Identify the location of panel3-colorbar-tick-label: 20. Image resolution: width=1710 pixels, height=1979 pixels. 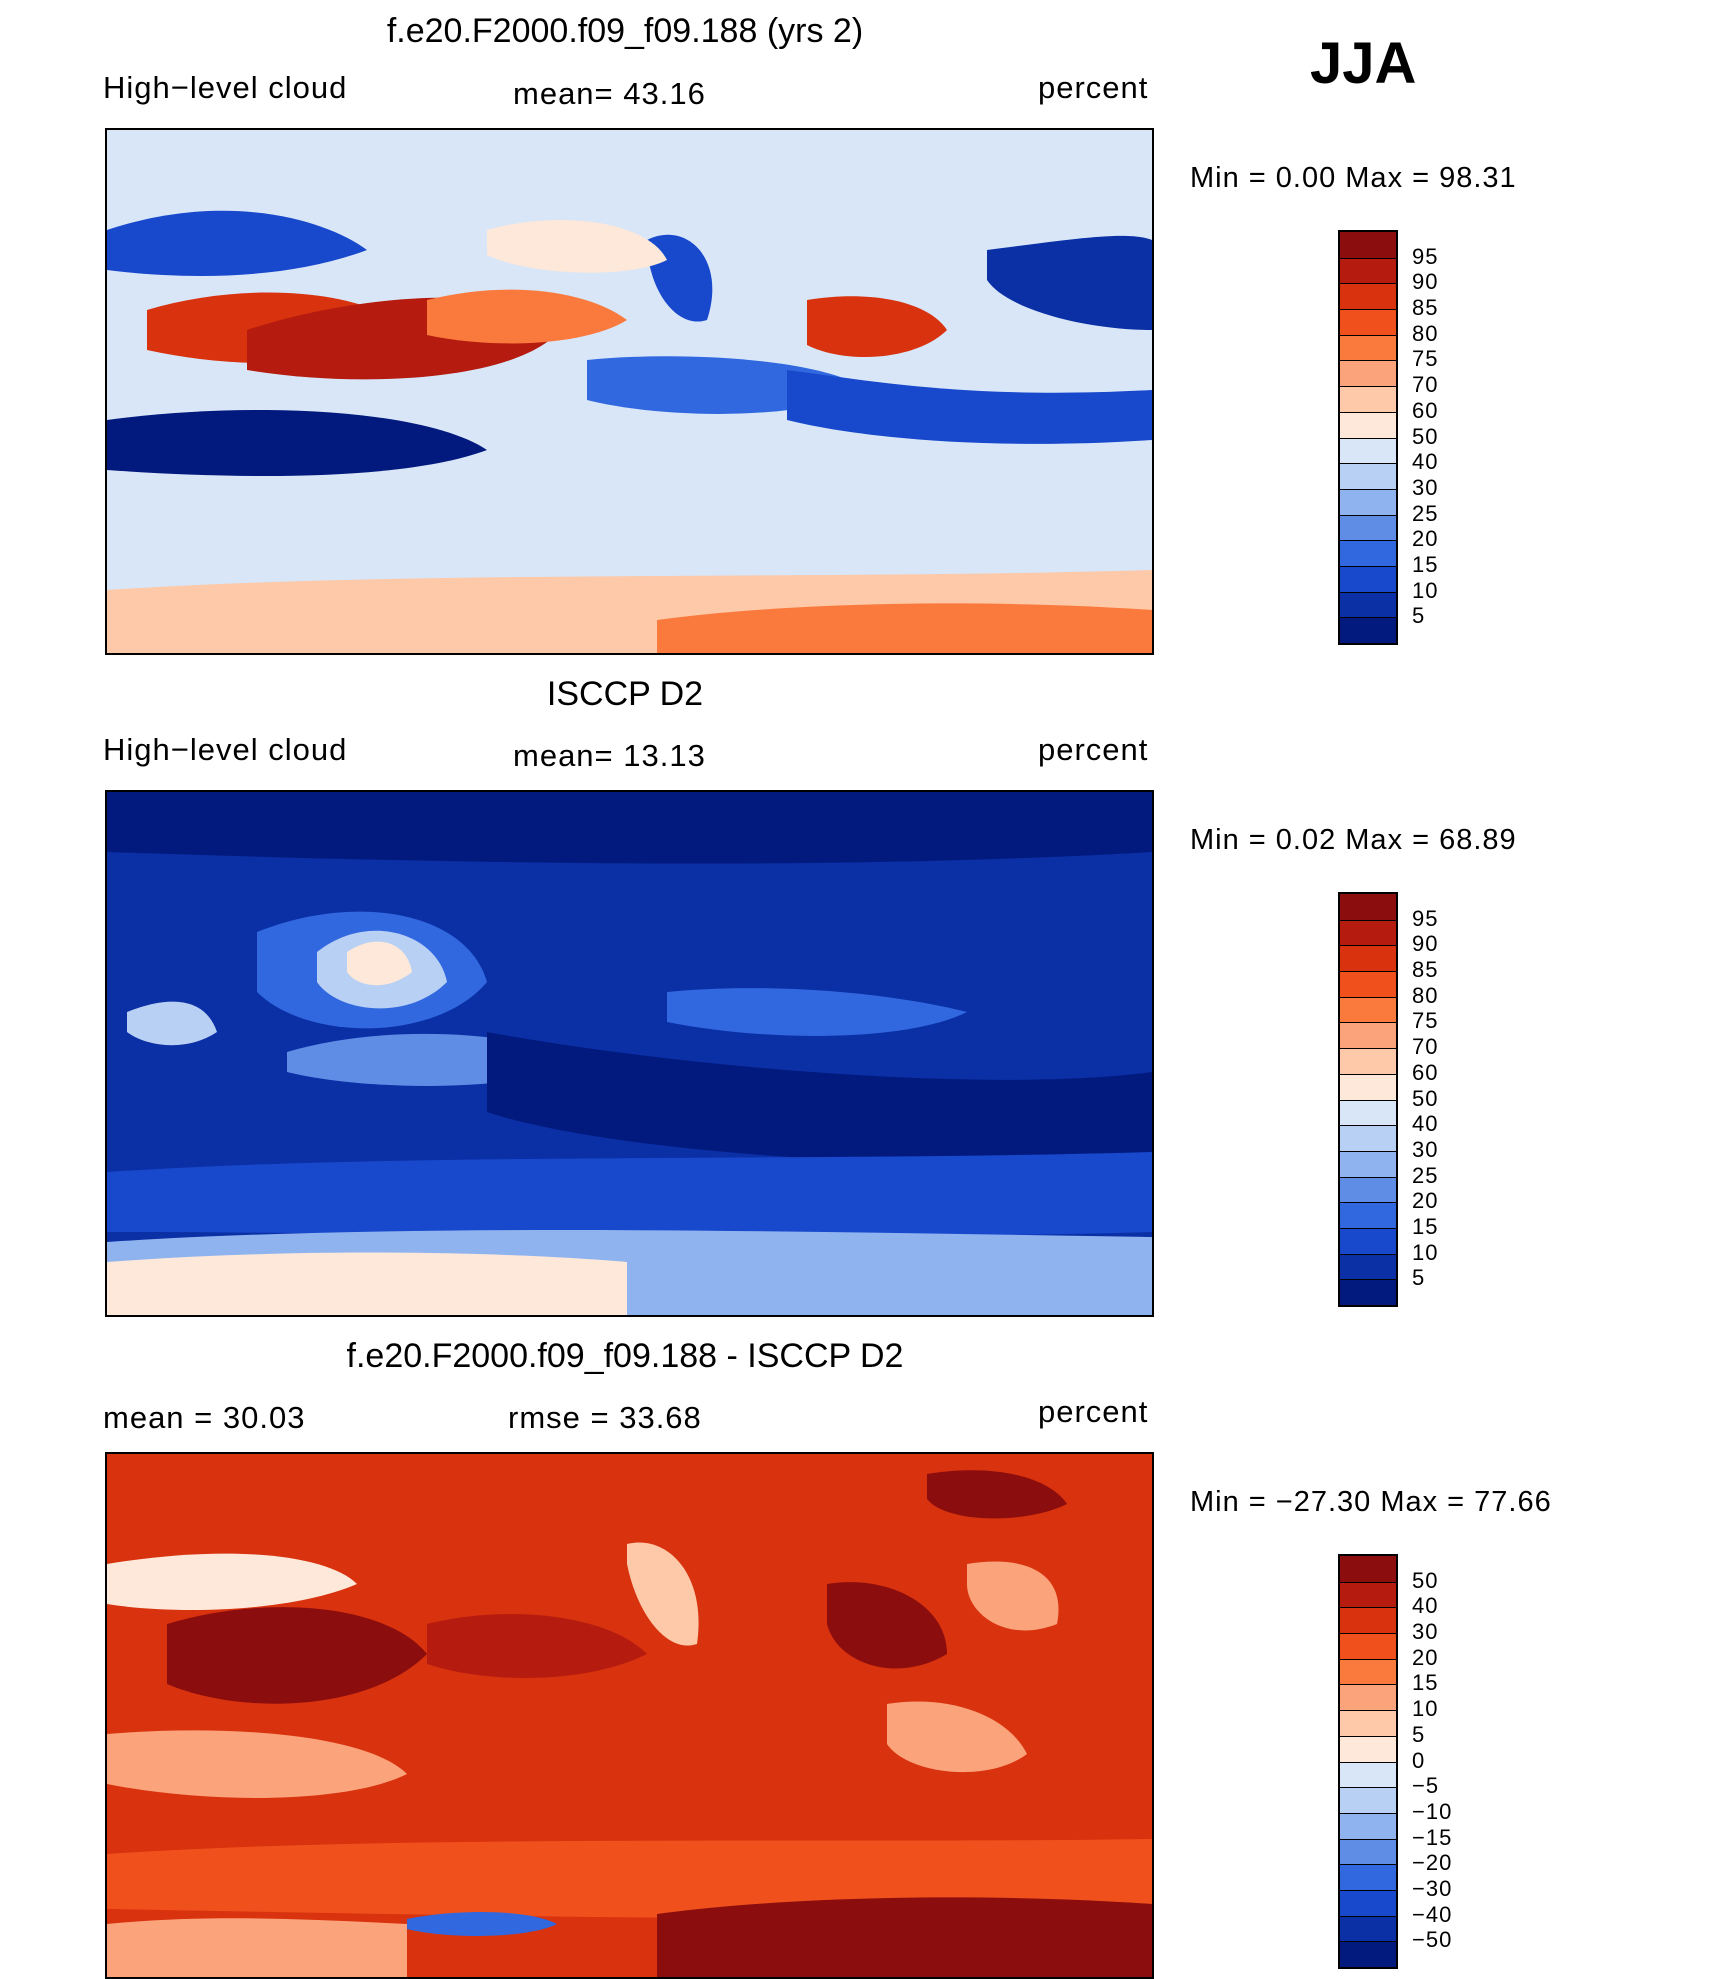
(1425, 1657).